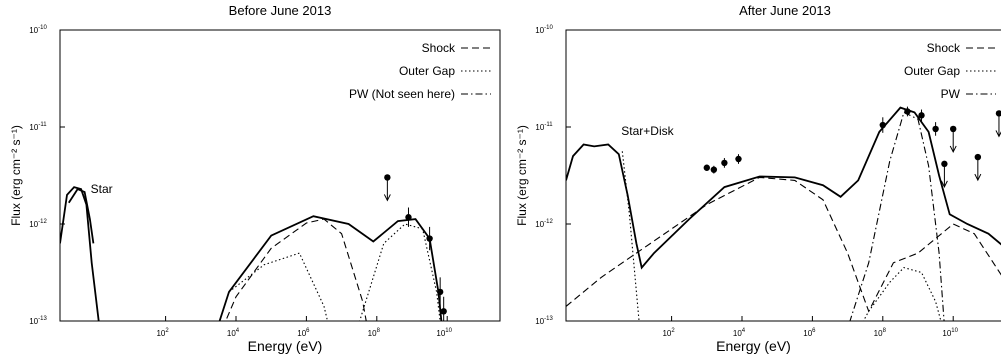  Describe the element at coordinates (102, 189) in the screenshot. I see `annotation-label: Star` at that location.